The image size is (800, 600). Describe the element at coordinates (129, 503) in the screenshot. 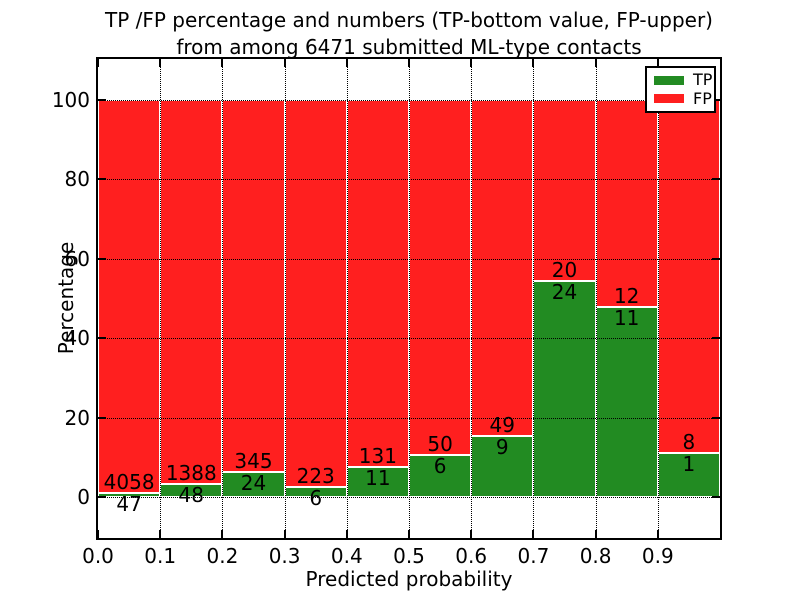

I see `tp-count-label: 47` at that location.